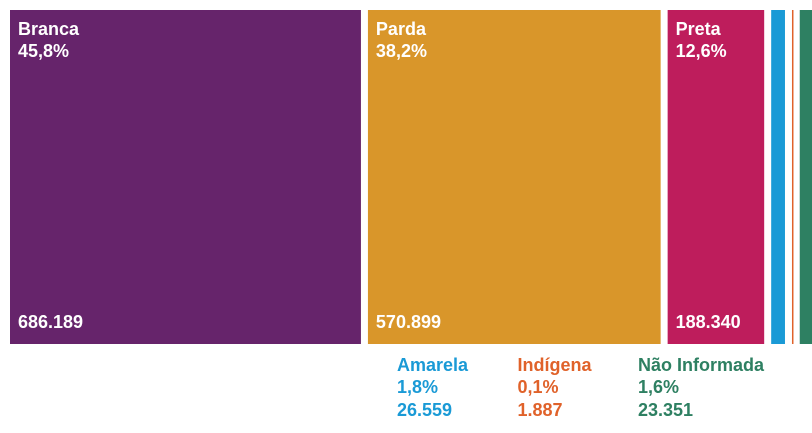 Image resolution: width=812 pixels, height=433 pixels. Describe the element at coordinates (538, 387) in the screenshot. I see `percent-label: 0,1%` at that location.